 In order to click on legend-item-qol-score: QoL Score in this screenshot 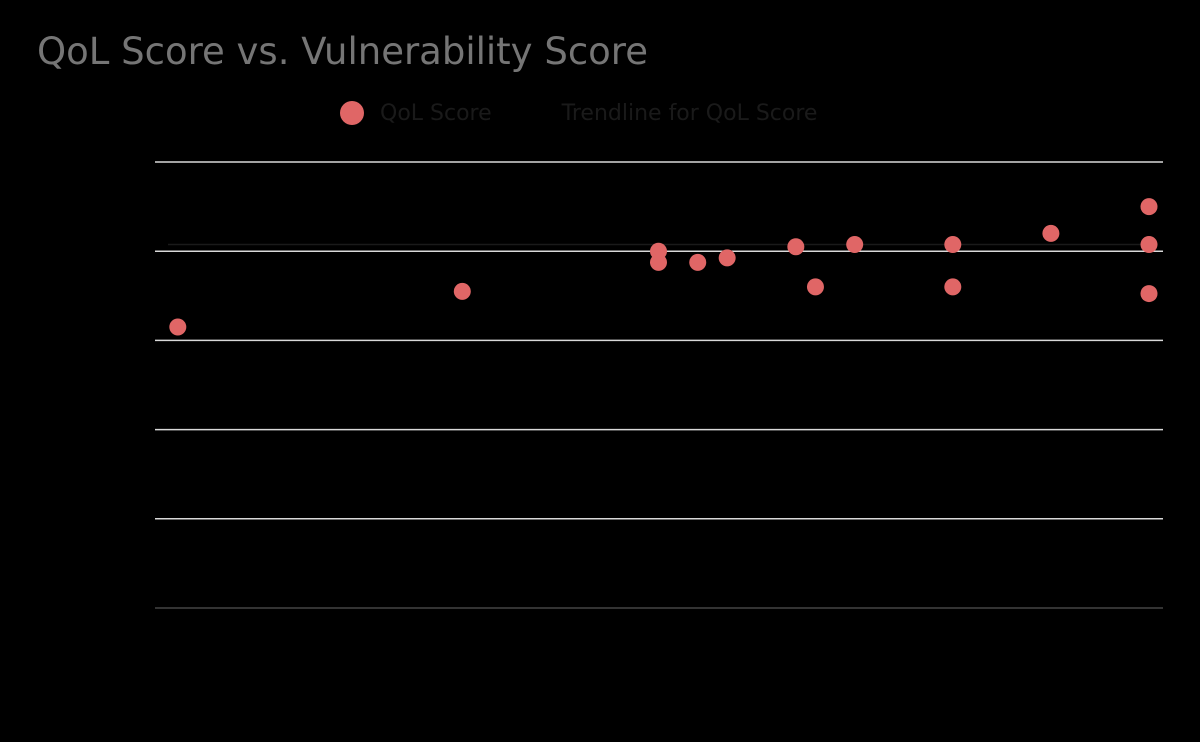, I will do `click(416, 113)`.